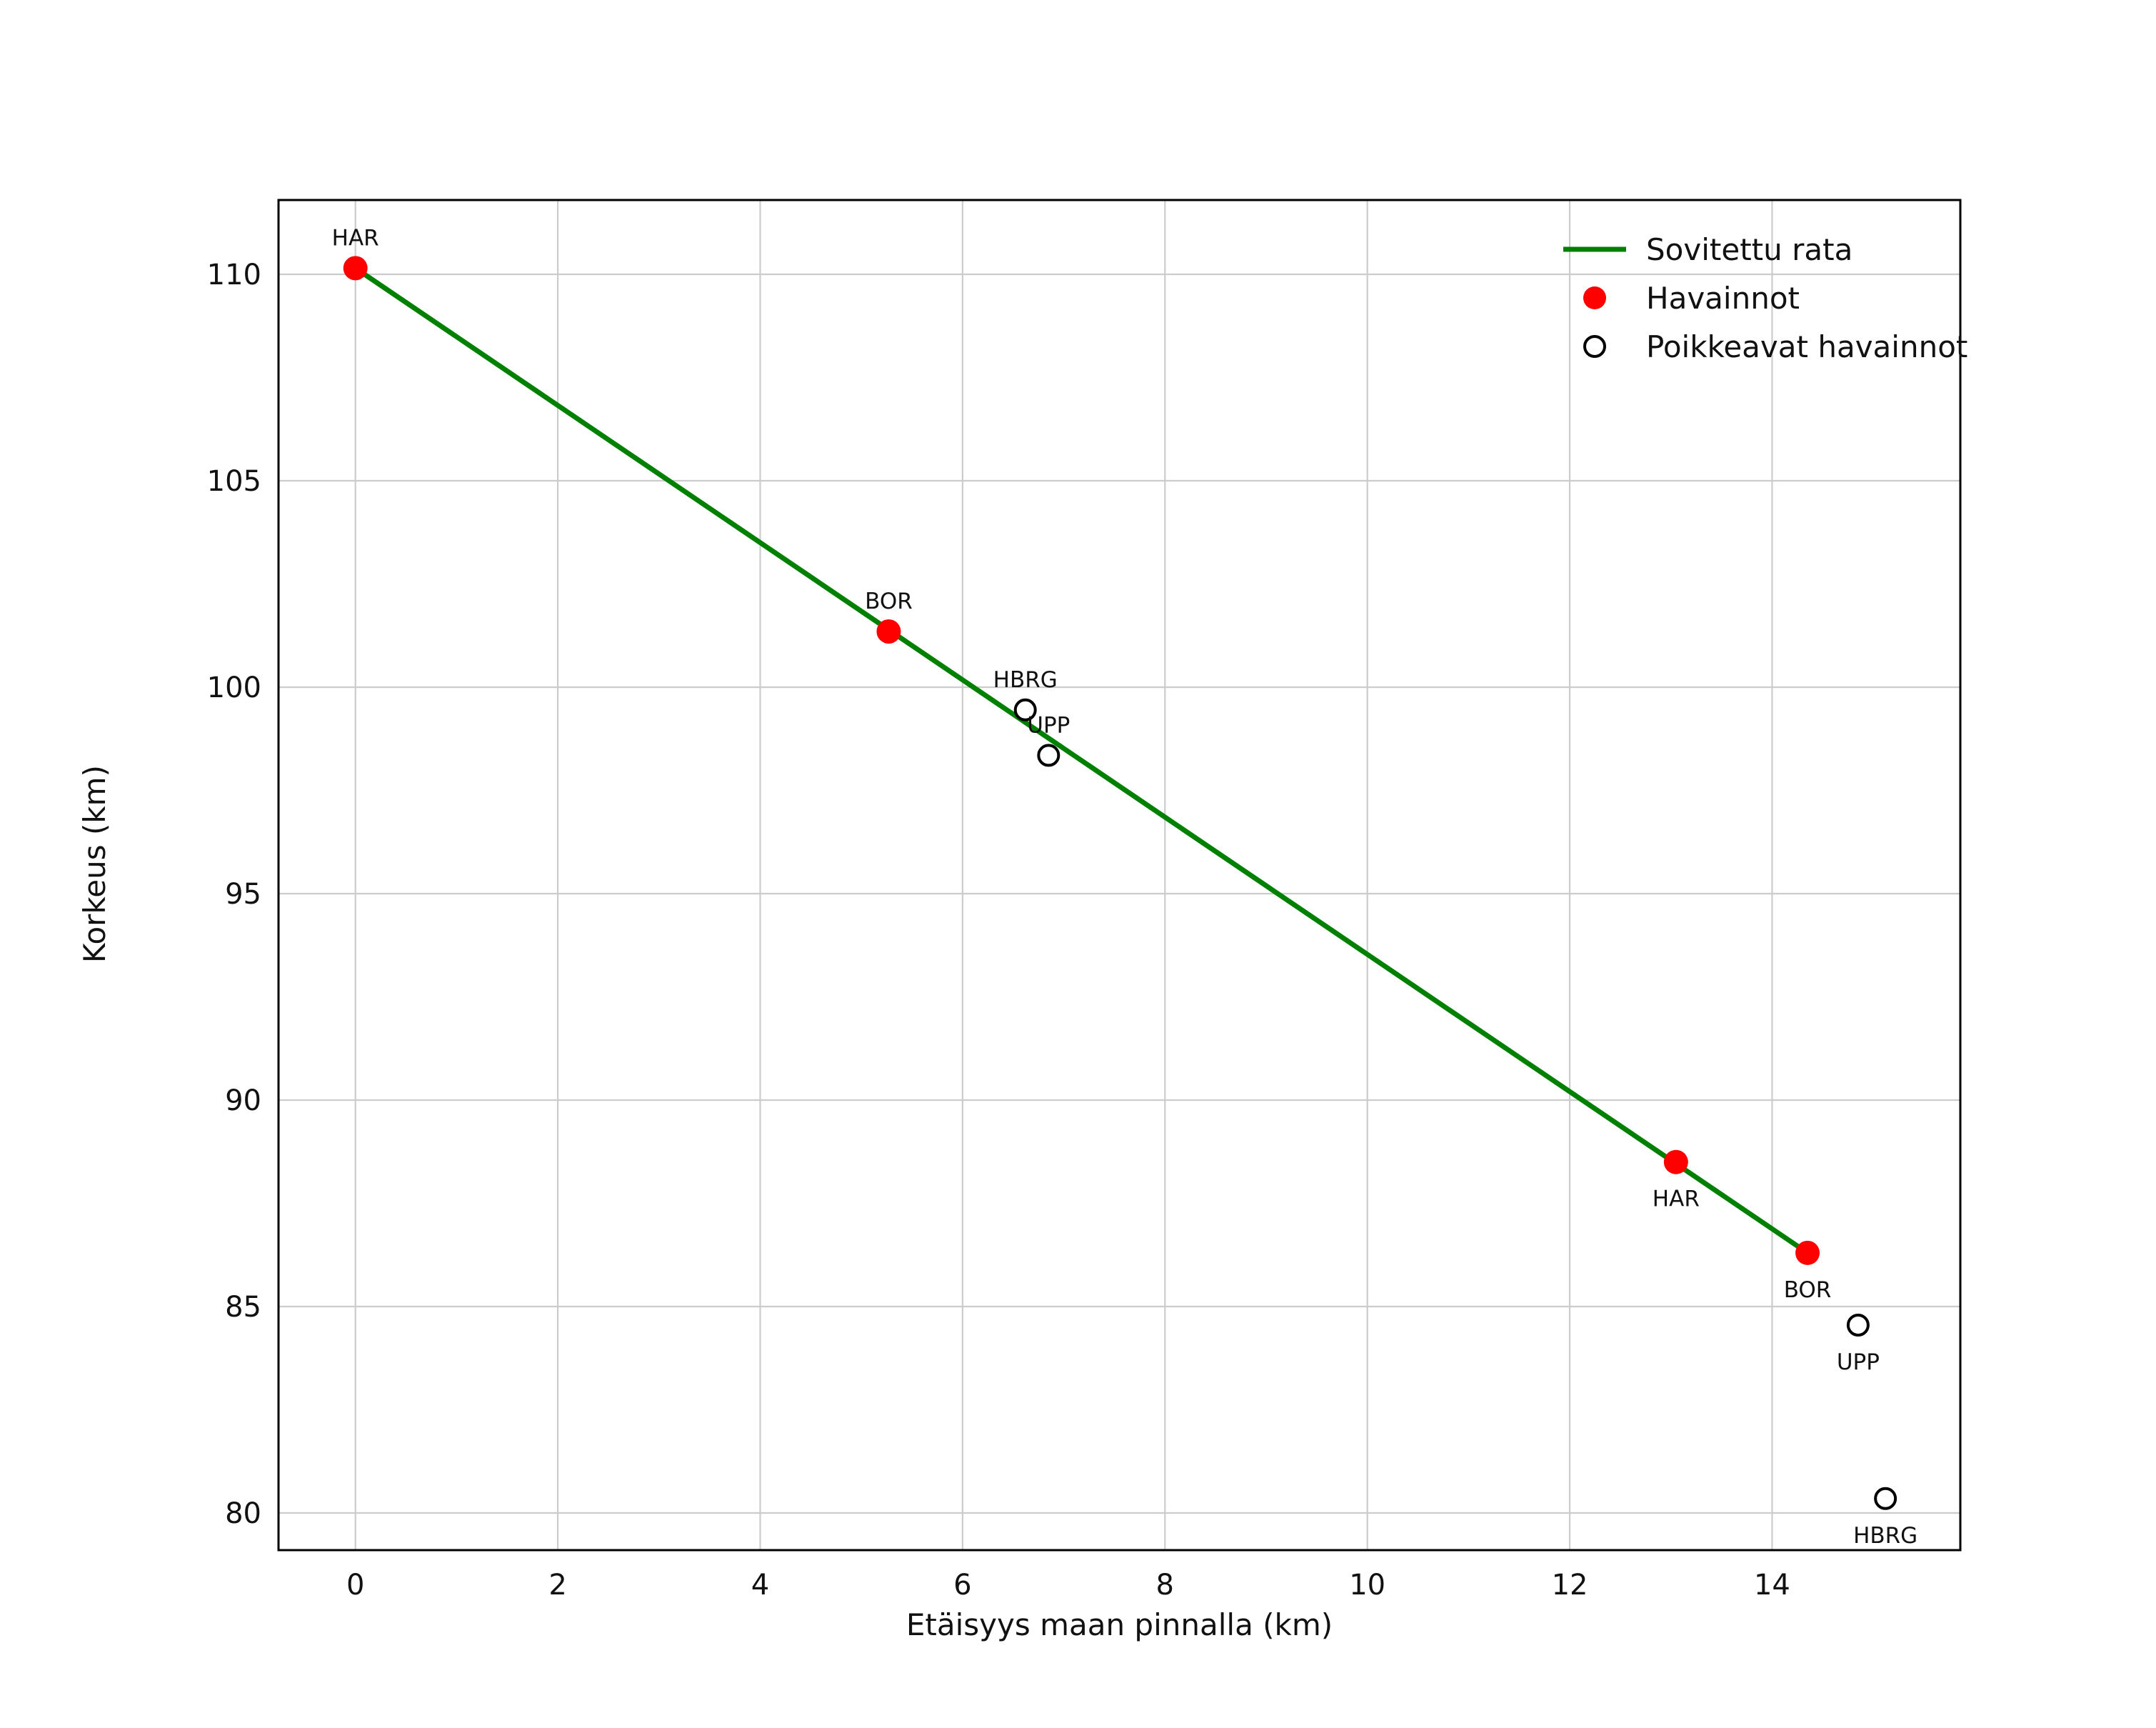  What do you see at coordinates (243, 1514) in the screenshot?
I see `y-tick-label: 80` at bounding box center [243, 1514].